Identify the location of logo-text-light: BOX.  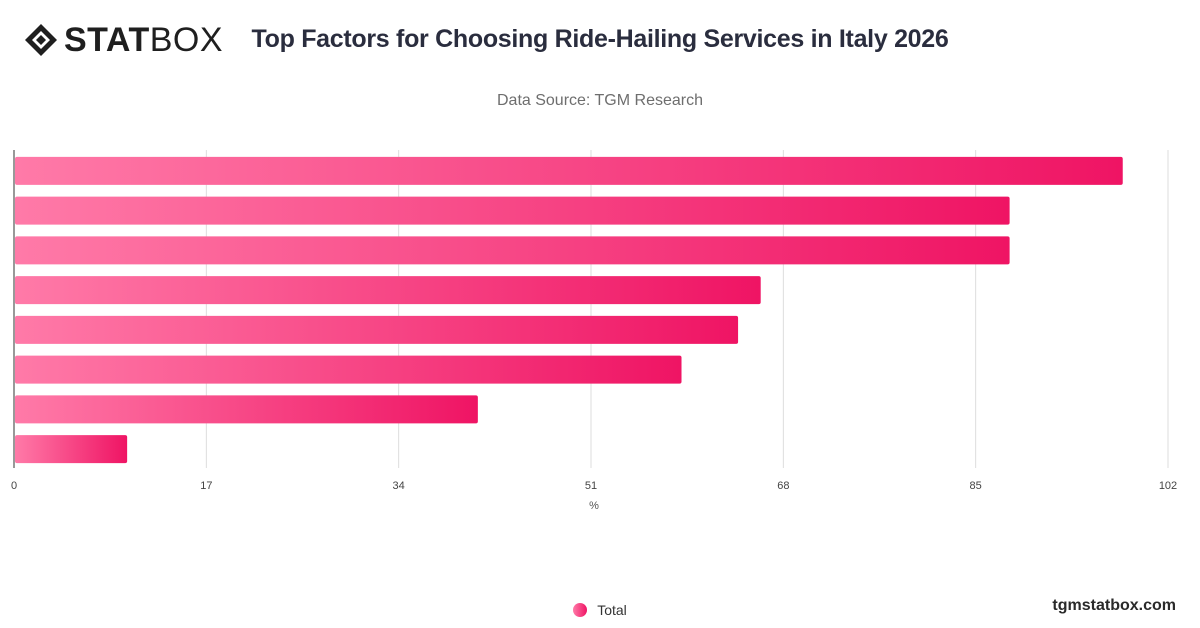
(186, 40).